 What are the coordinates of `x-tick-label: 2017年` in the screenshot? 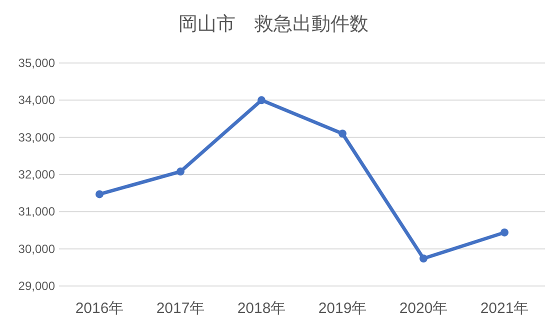 It's located at (180, 308).